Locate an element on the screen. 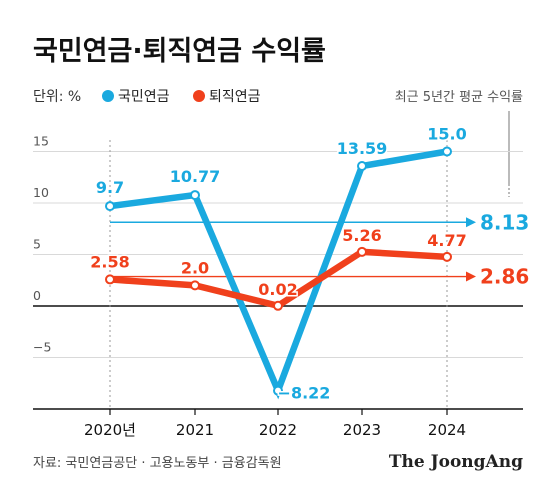  x-tick-label: 2023 is located at coordinates (362, 430).